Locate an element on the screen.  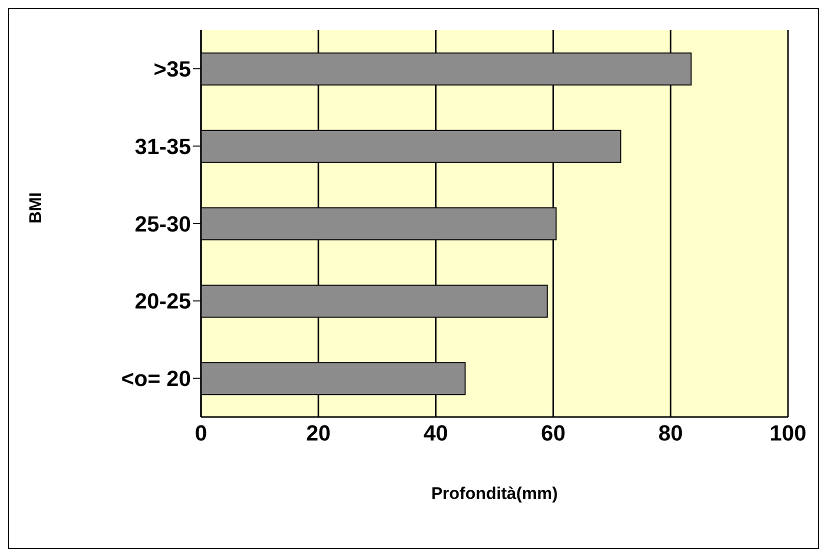
y-tick-label: <o= 20 is located at coordinates (156, 379).